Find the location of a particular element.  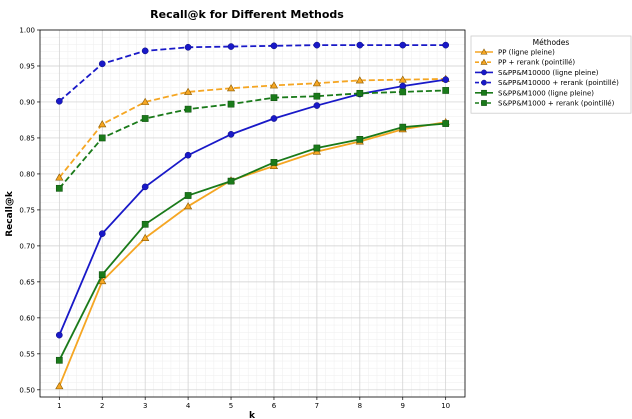

legend-box is located at coordinates (551, 74).